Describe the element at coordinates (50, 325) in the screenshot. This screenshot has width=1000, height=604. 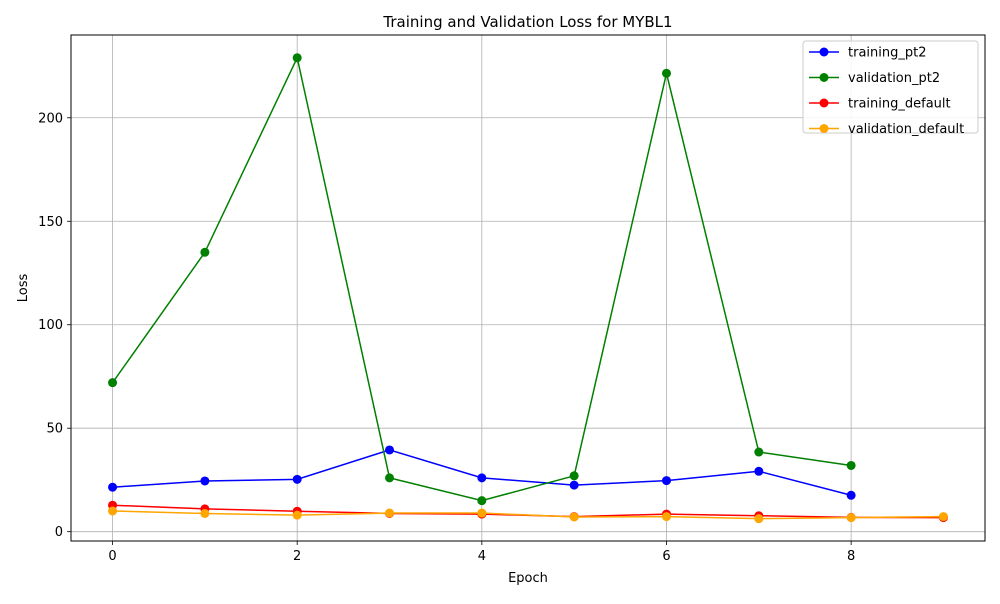
I see `y-tick-label: 100` at that location.